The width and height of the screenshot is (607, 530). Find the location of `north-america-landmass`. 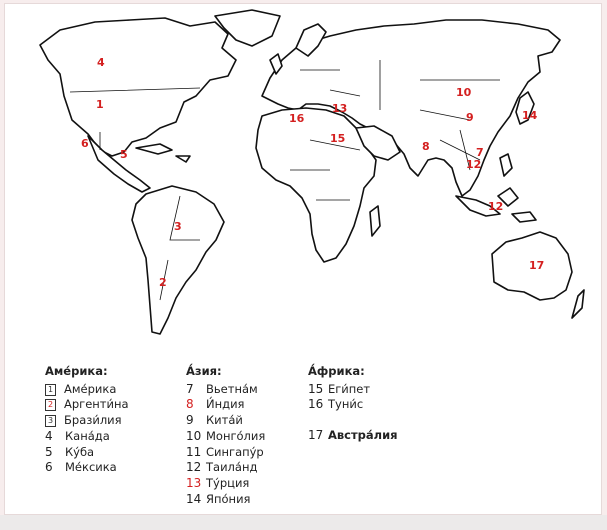

north-america-landmass is located at coordinates (138, 87).